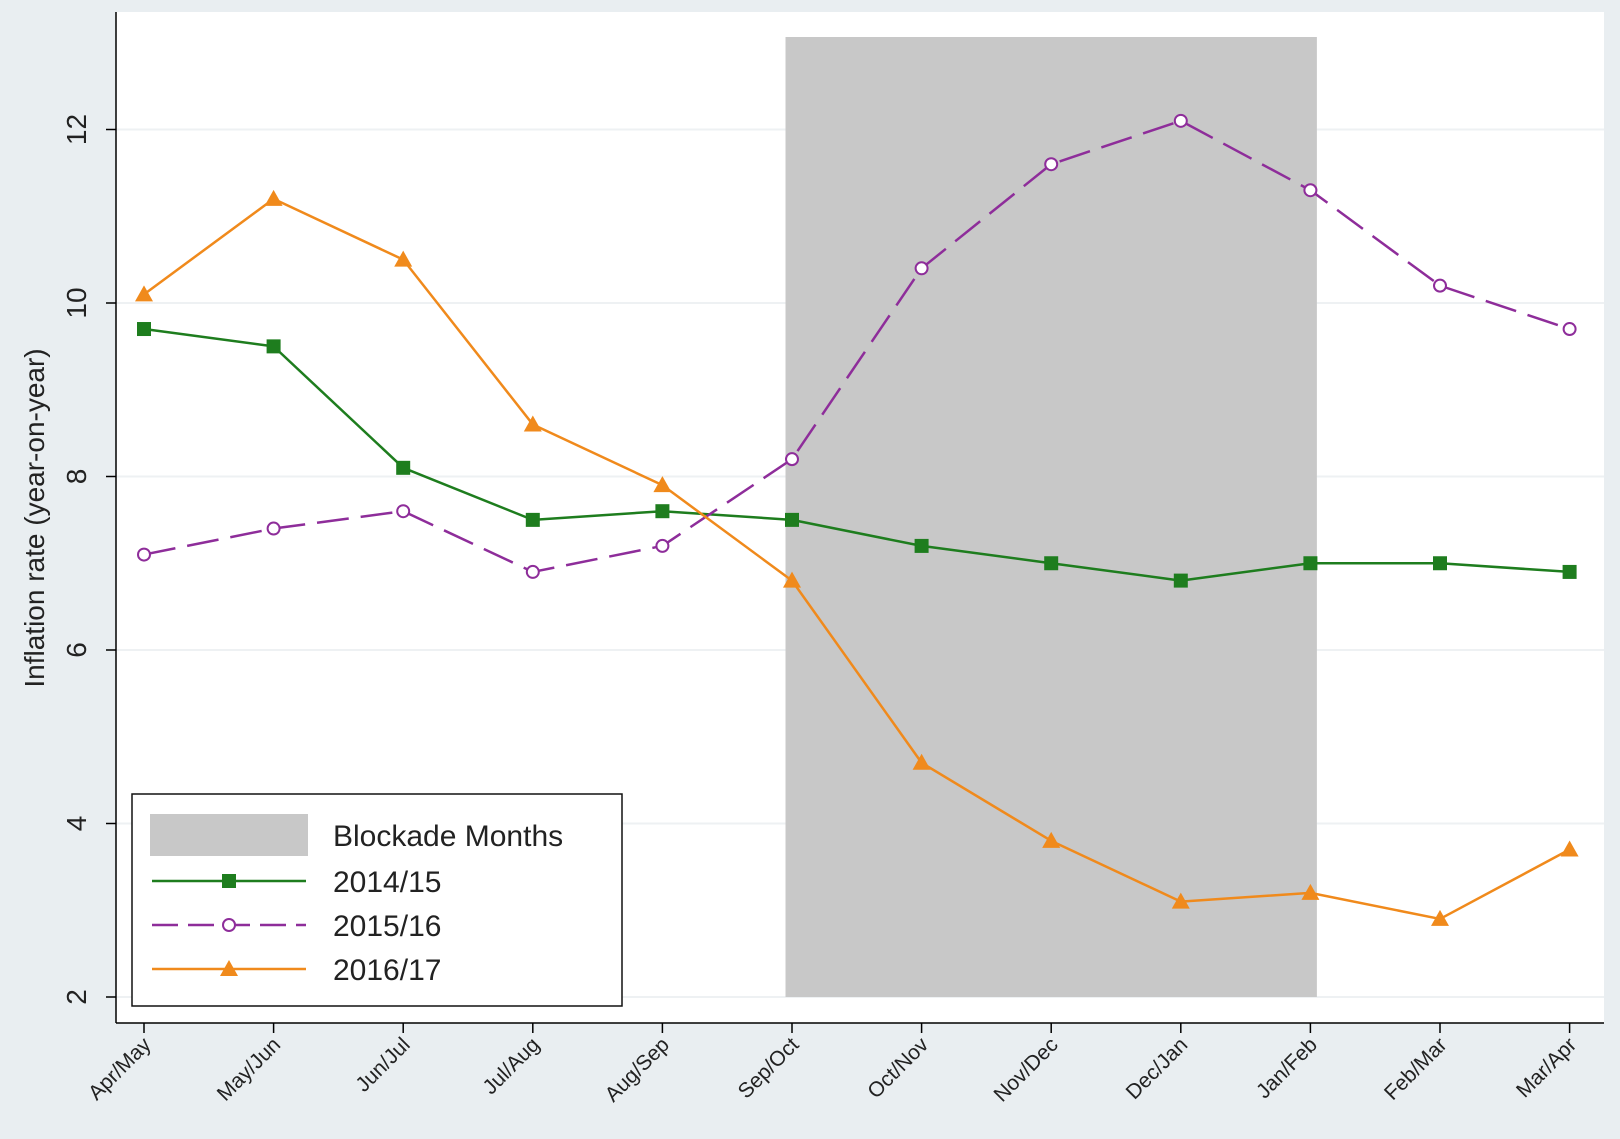 The height and width of the screenshot is (1139, 1620). Describe the element at coordinates (1440, 563) in the screenshot. I see `point-2014-15-feb-mar` at that location.